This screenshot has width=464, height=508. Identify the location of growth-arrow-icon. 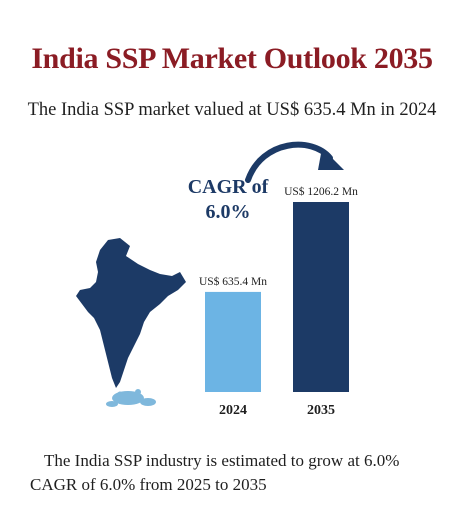
(294, 162).